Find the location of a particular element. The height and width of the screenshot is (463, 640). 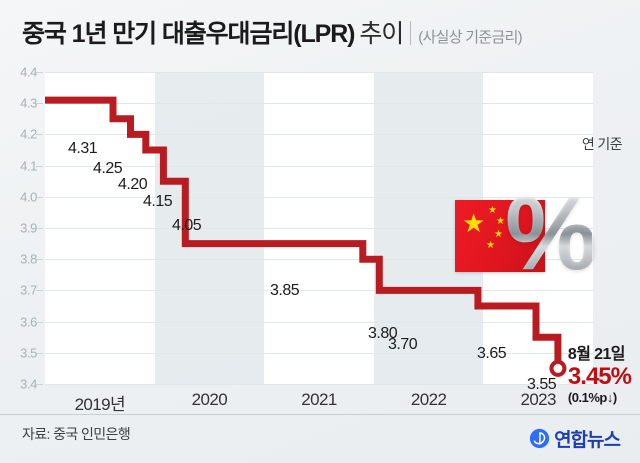

y-tick-3.9 is located at coordinates (39, 228).